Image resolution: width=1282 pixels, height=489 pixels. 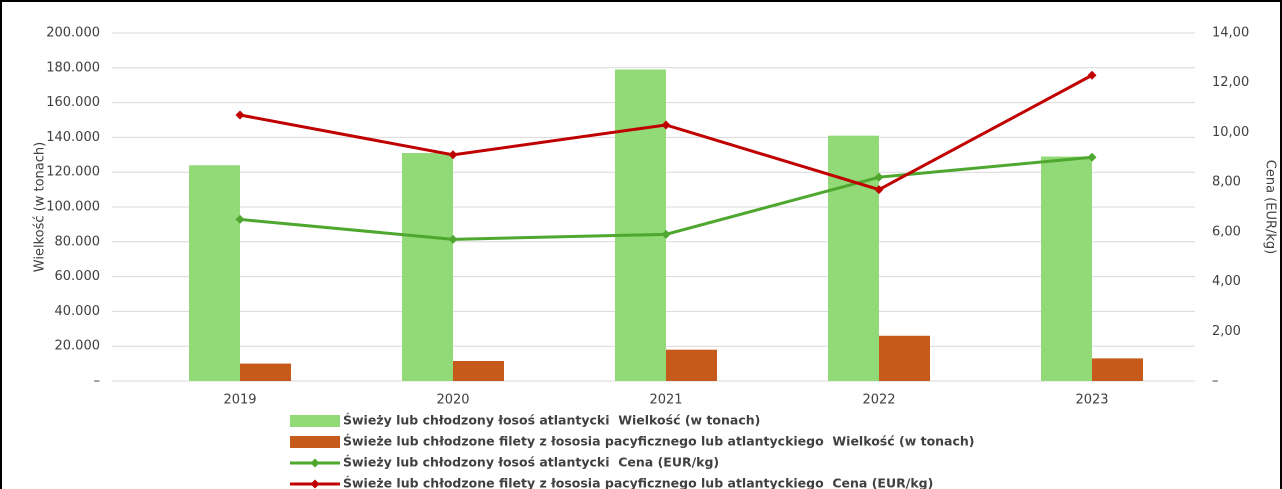 What do you see at coordinates (1226, 281) in the screenshot?
I see `y2-tick-label: 4,00` at bounding box center [1226, 281].